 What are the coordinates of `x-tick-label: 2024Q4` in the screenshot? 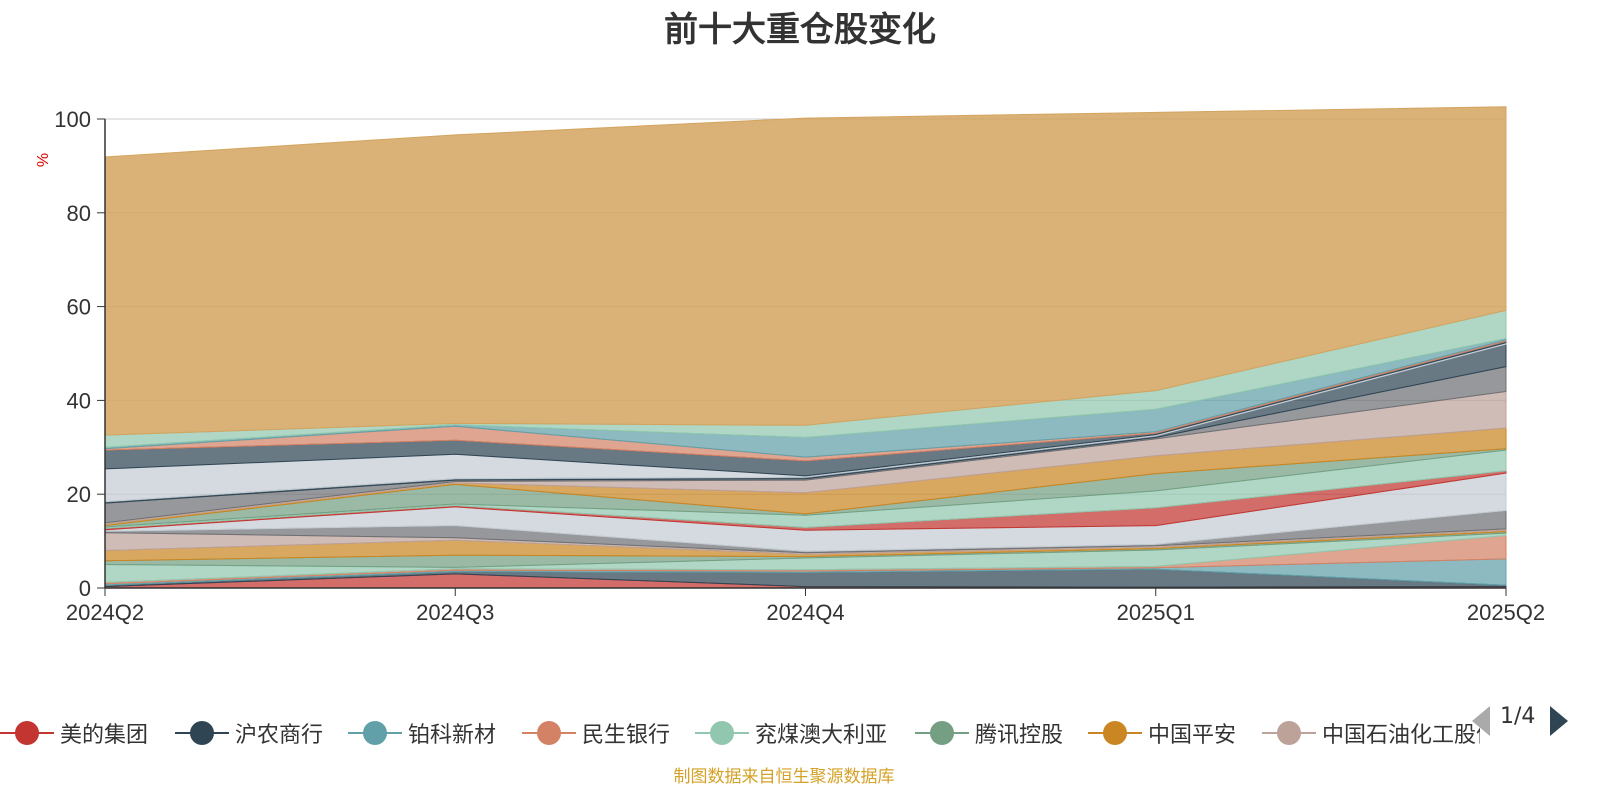 It's located at (805, 612).